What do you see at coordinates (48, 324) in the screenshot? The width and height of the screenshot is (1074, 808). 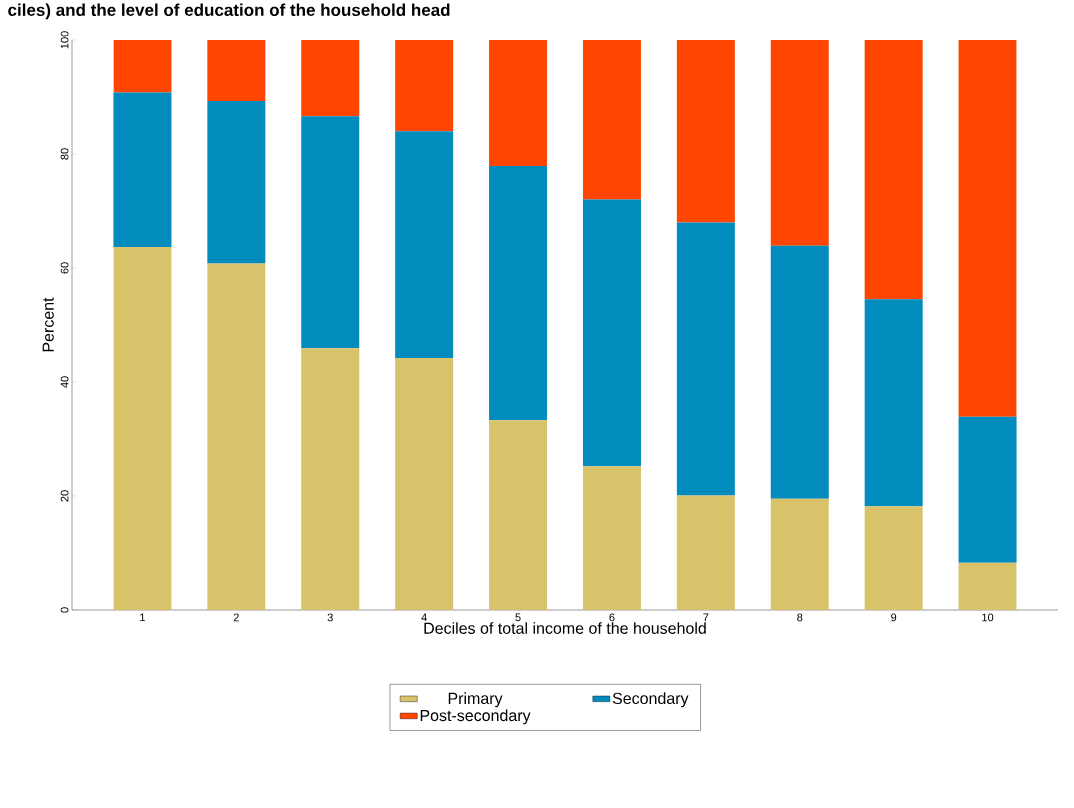 I see `y-axis-title: Percent` at bounding box center [48, 324].